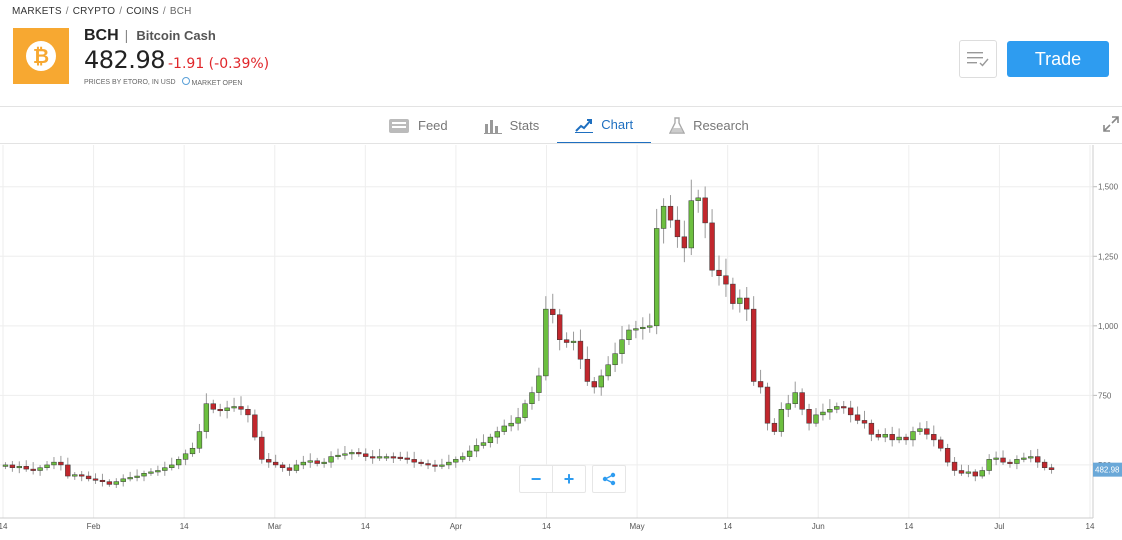 The image size is (1122, 540). I want to click on y-tick-label: 1,250, so click(1108, 256).